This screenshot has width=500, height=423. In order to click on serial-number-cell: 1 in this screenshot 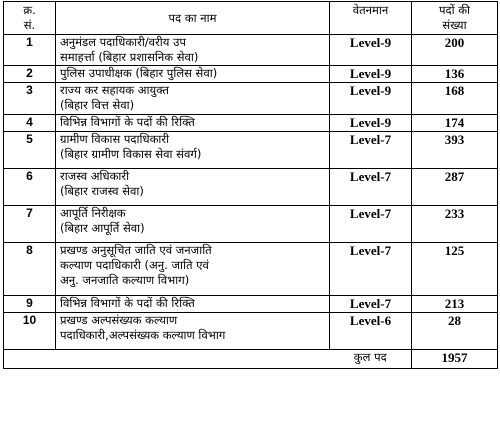, I will do `click(29, 50)`.